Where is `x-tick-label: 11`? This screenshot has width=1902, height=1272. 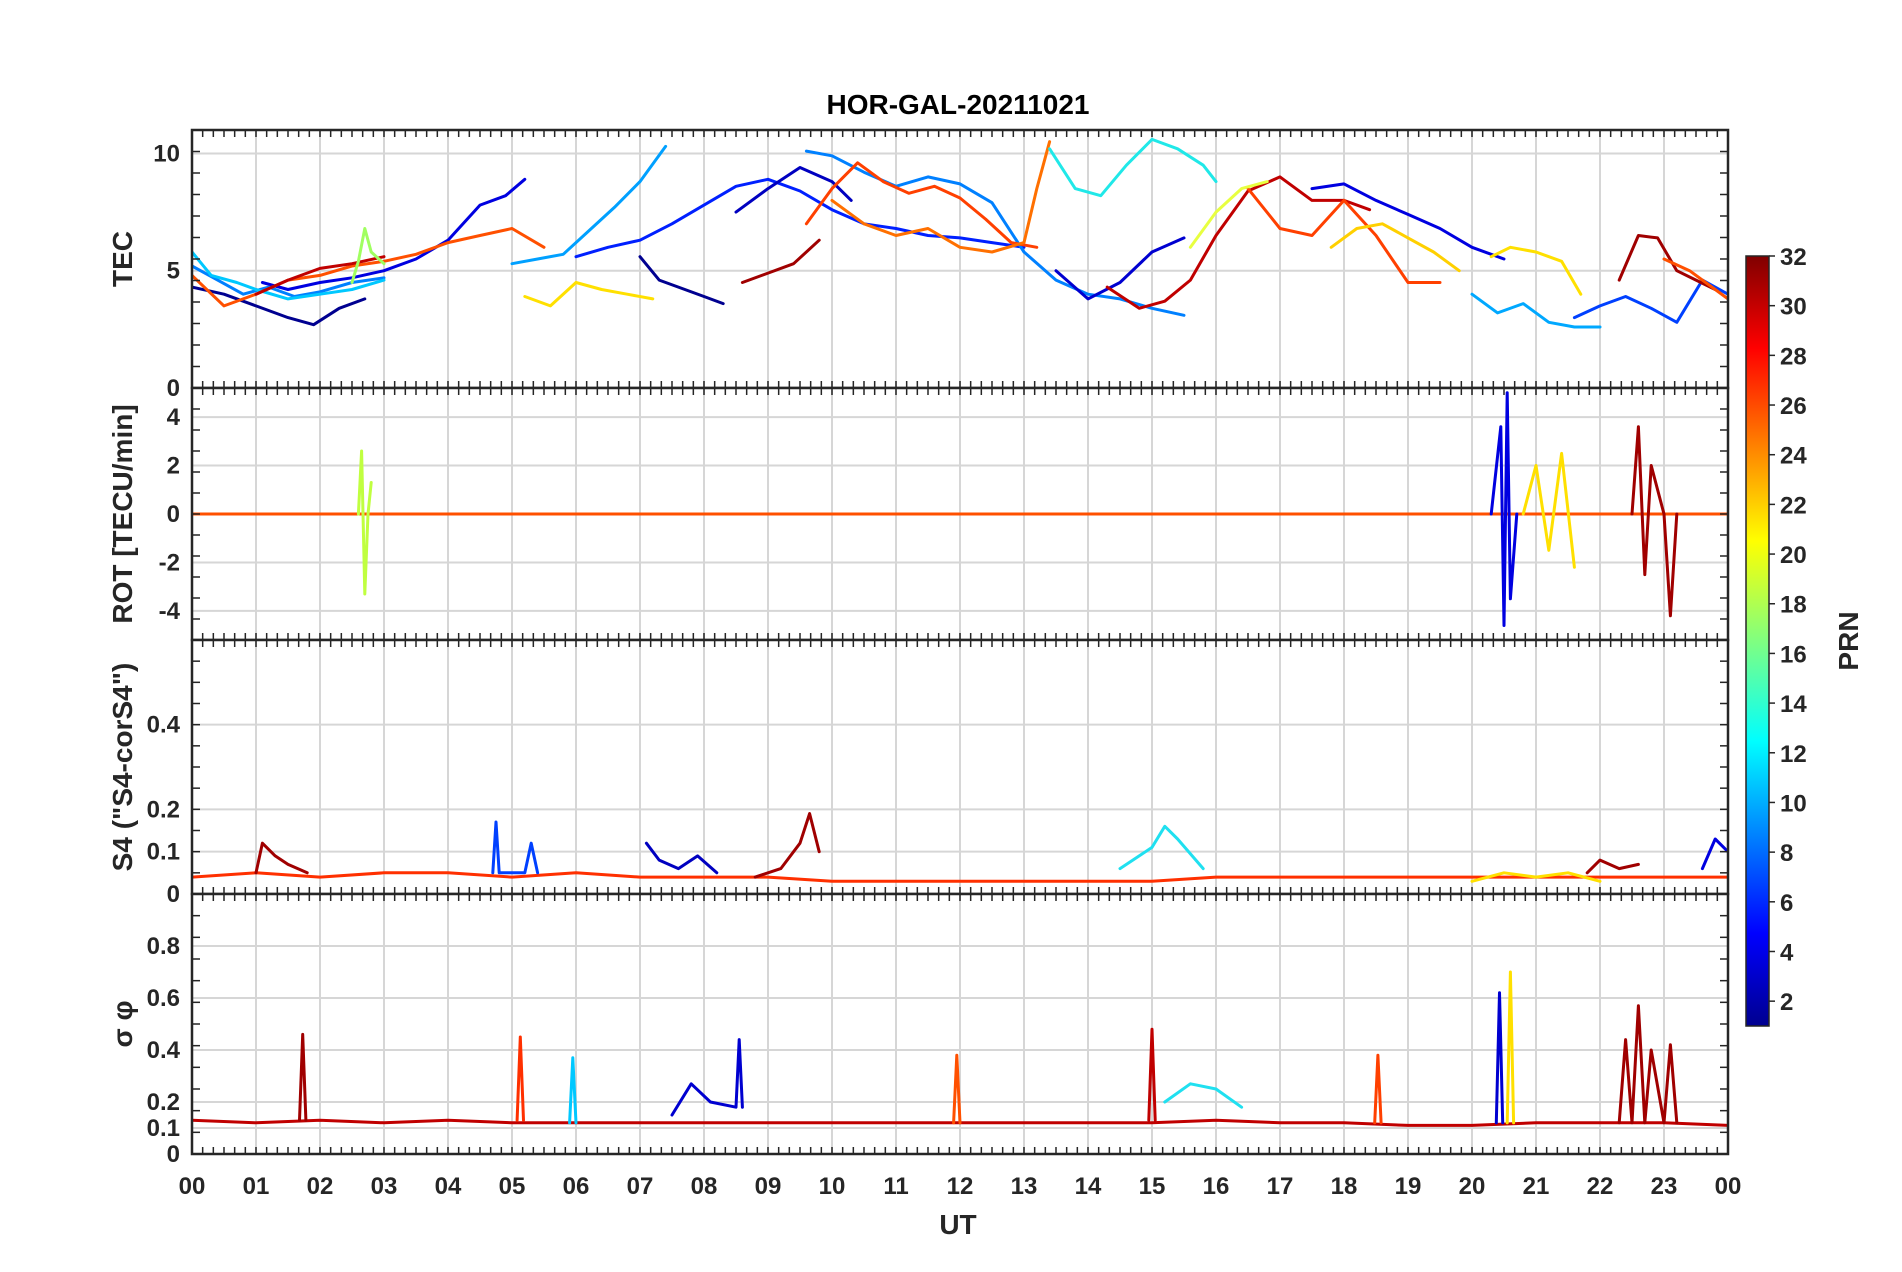
x-tick-label: 11 is located at coordinates (895, 1186).